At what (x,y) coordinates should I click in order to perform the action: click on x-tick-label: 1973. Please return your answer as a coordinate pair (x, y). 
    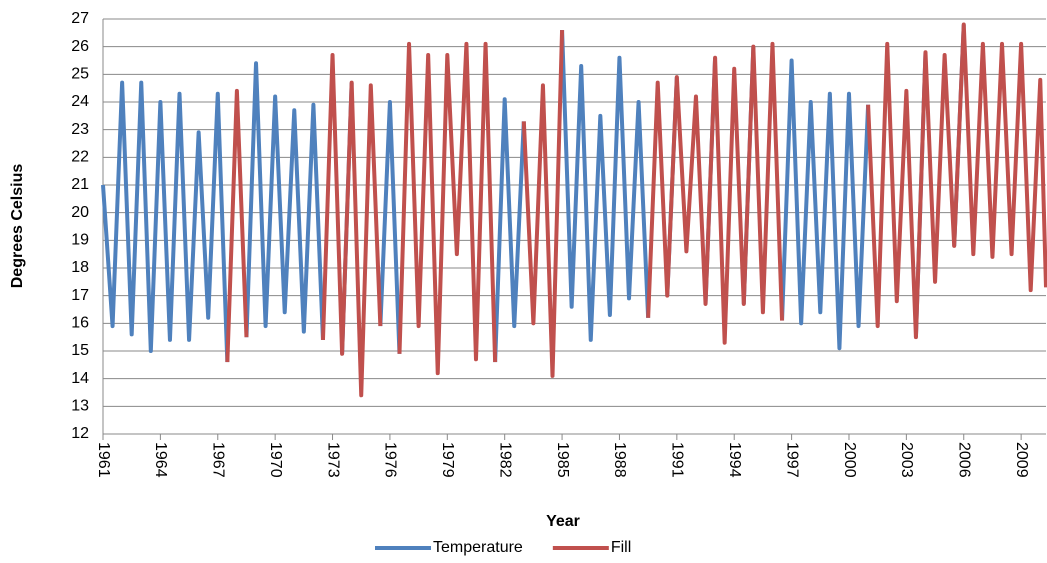
    Looking at the image, I should click on (332, 460).